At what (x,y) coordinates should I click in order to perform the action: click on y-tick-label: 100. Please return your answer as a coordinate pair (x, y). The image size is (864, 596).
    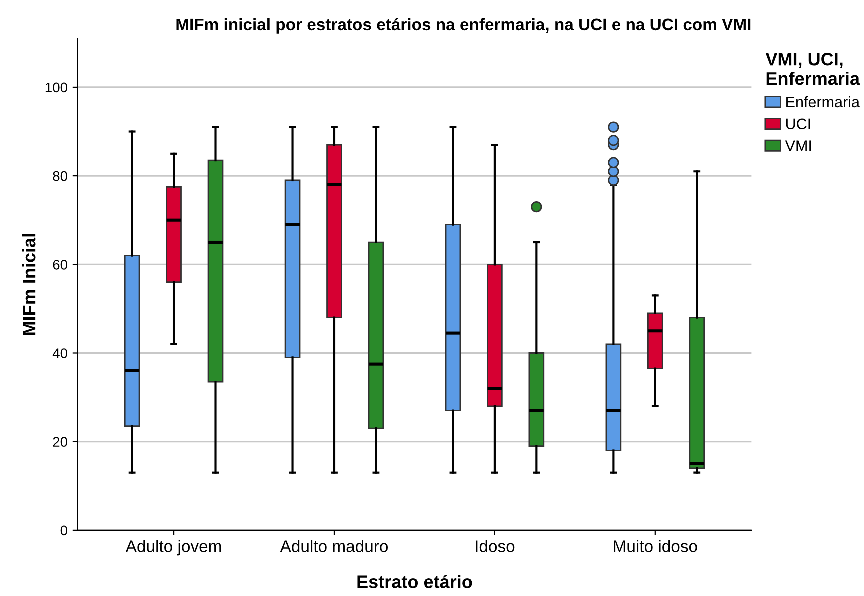
    Looking at the image, I should click on (57, 87).